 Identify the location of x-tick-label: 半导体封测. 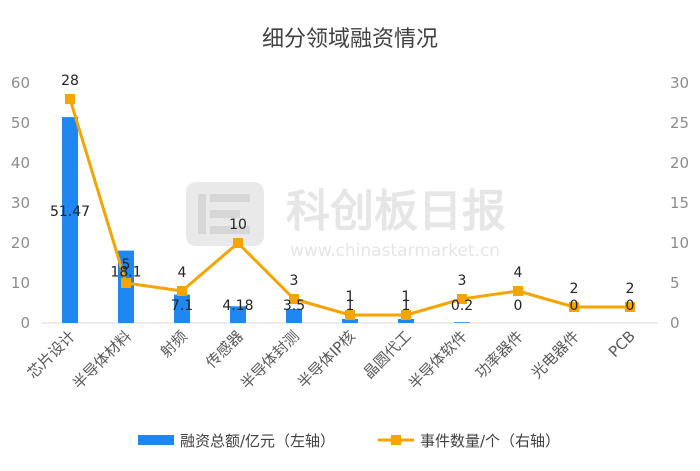
(270, 360).